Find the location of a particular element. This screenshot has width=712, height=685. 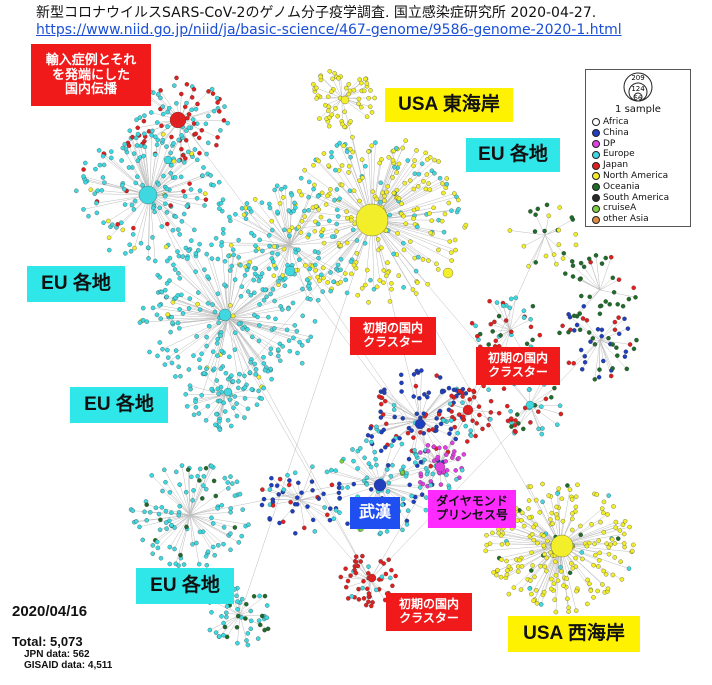

legend-item: other Asia is located at coordinates (630, 219).